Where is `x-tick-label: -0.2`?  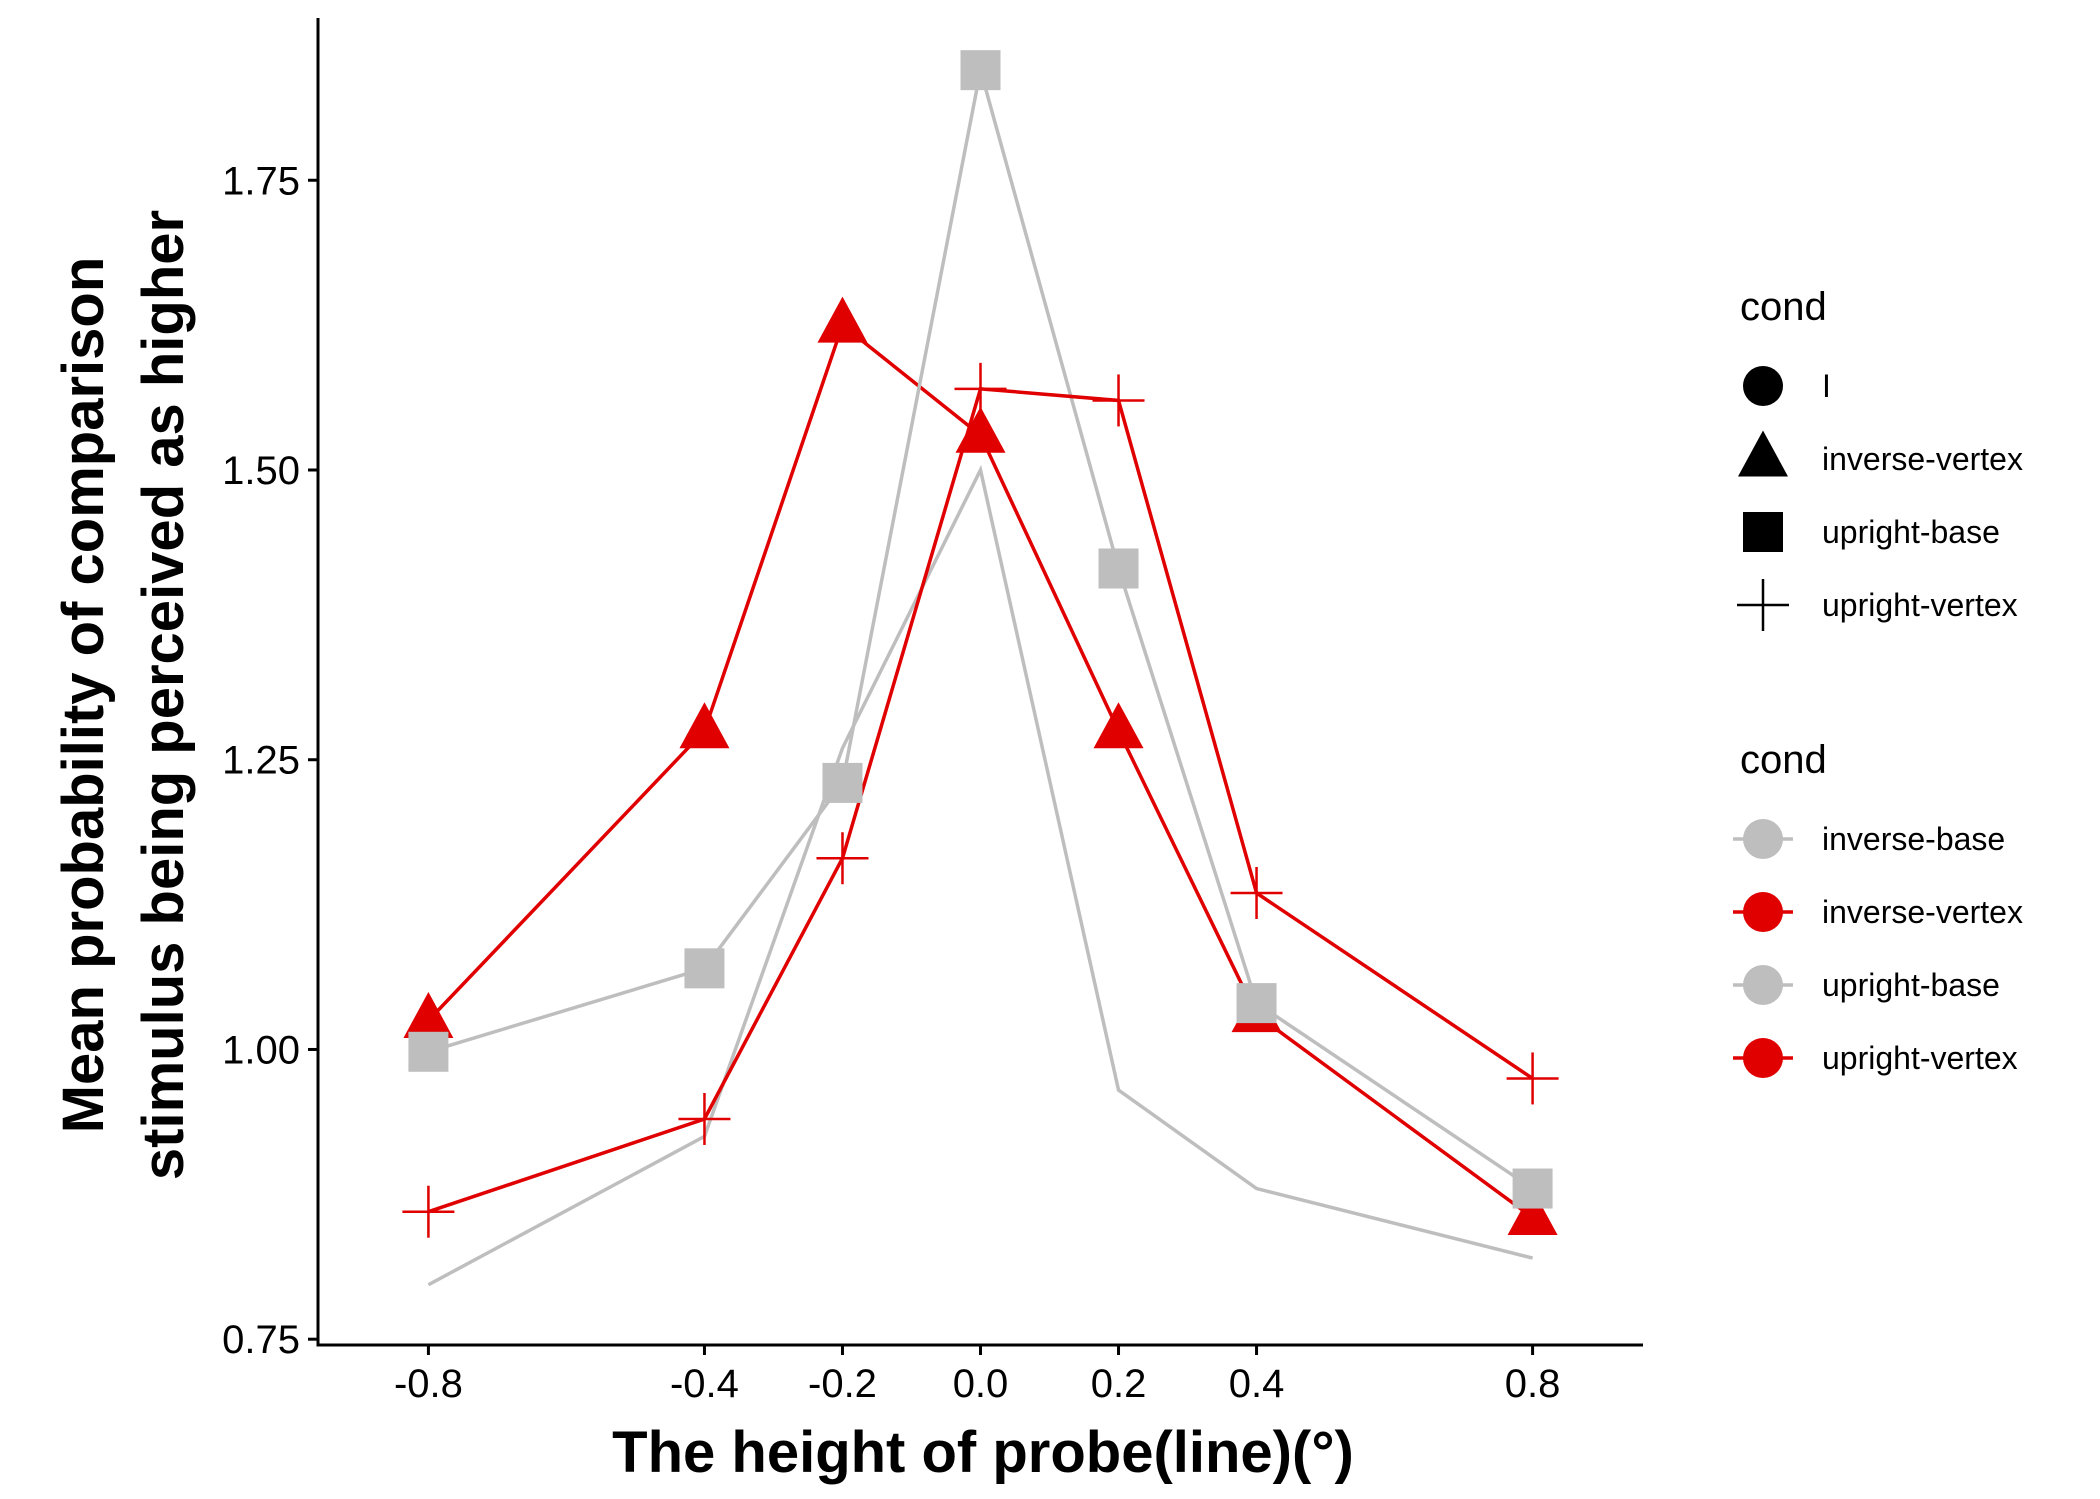
x-tick-label: -0.2 is located at coordinates (842, 1384).